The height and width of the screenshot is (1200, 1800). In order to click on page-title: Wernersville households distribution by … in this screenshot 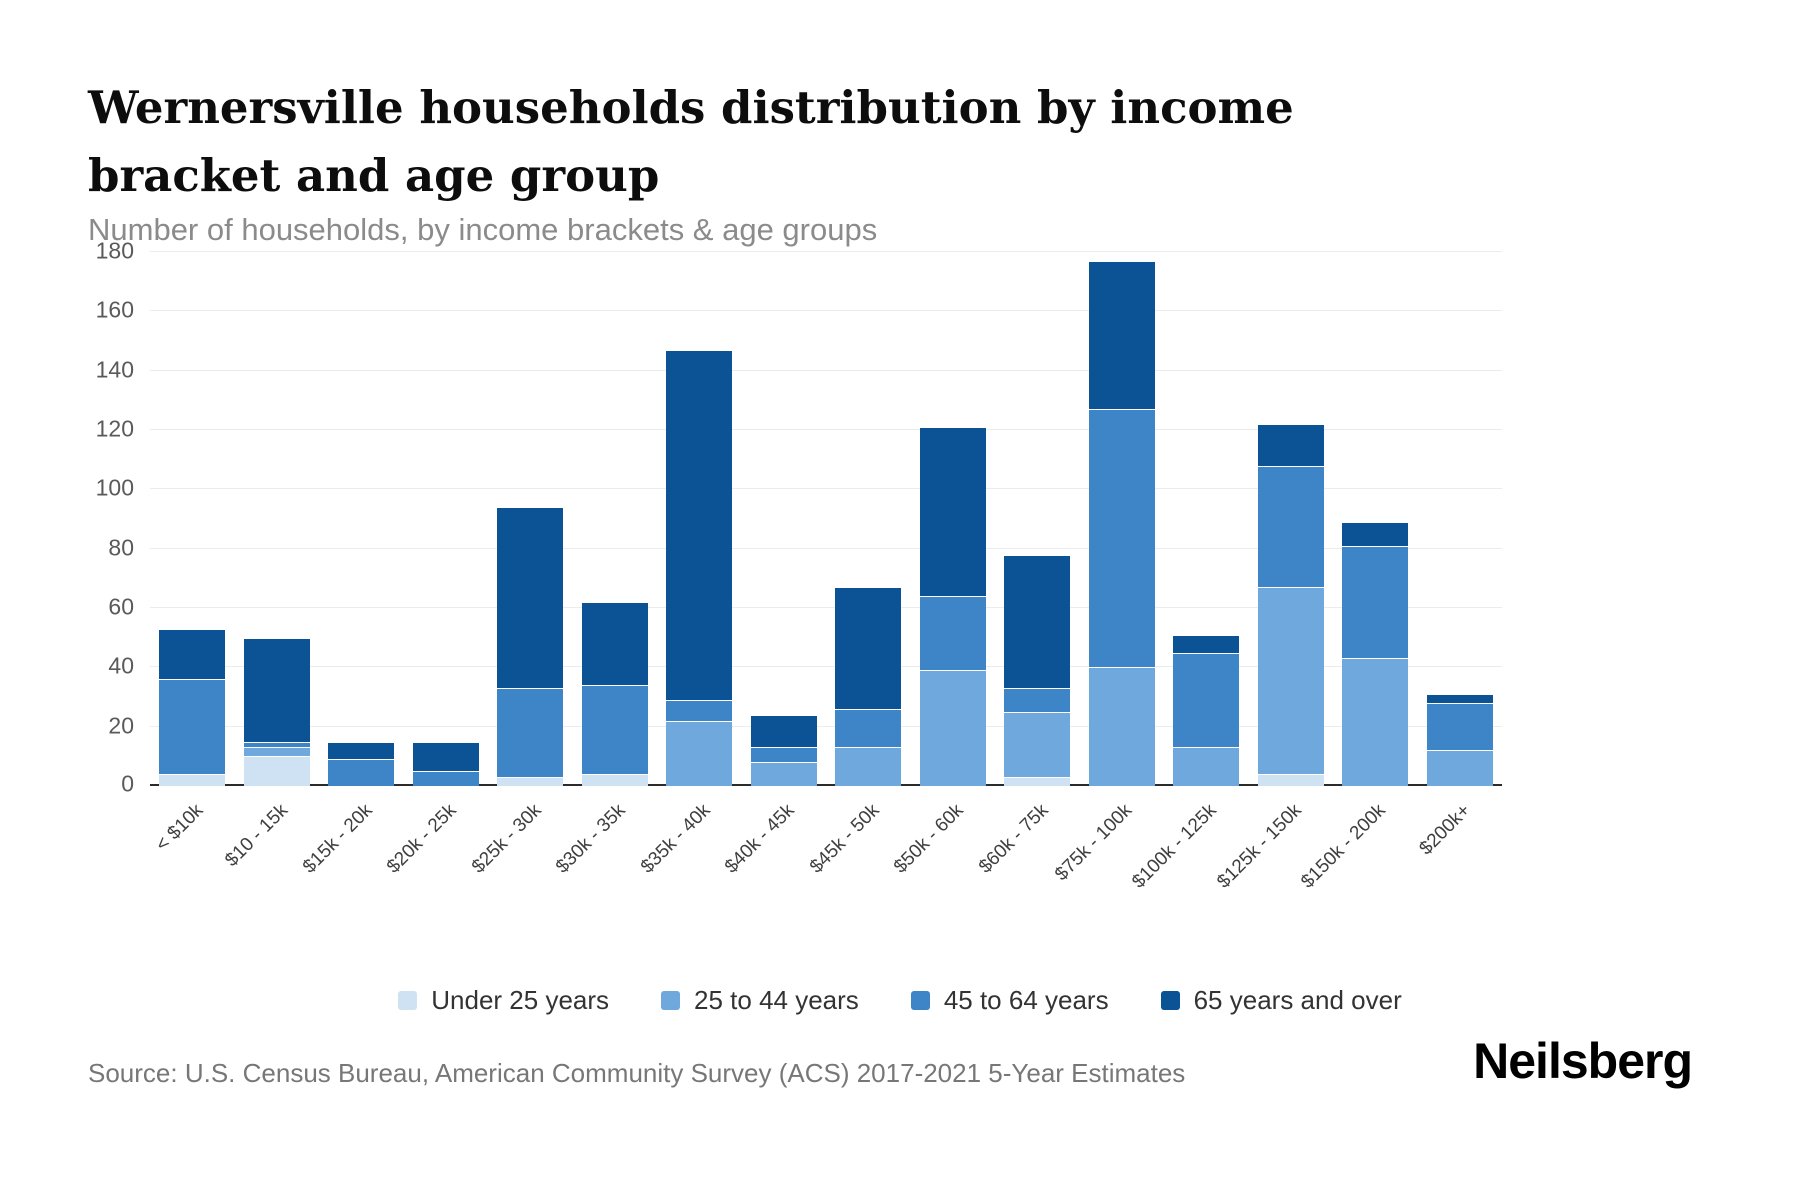, I will do `click(691, 141)`.